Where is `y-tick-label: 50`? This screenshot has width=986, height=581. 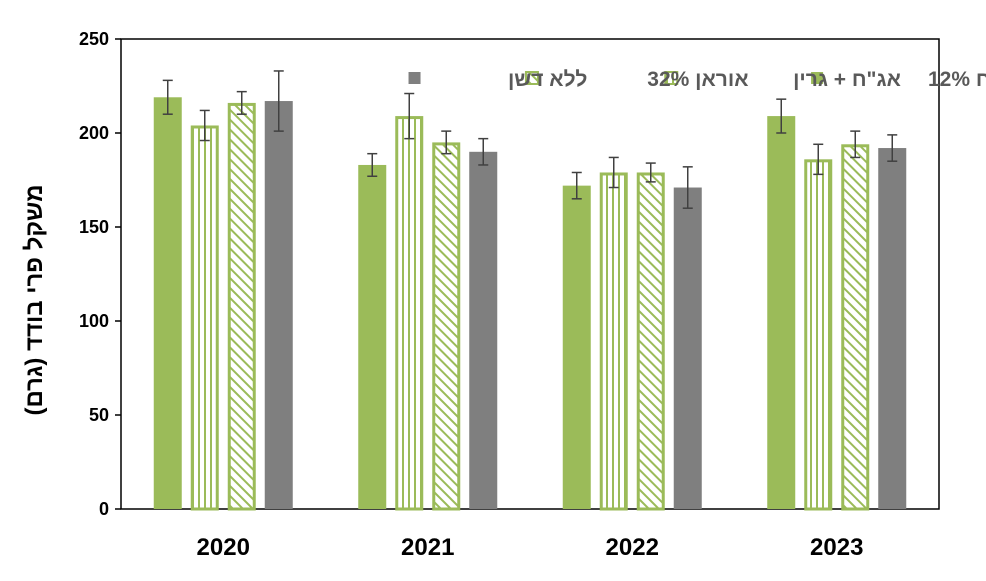
y-tick-label: 50 is located at coordinates (99, 415).